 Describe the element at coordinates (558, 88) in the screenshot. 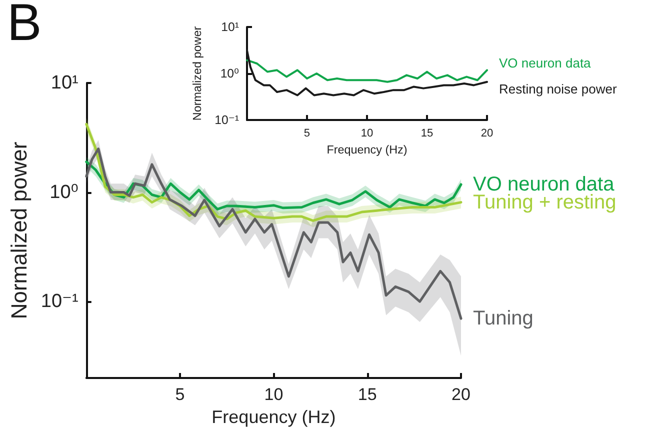

I see `series-label: Resting noise power` at that location.